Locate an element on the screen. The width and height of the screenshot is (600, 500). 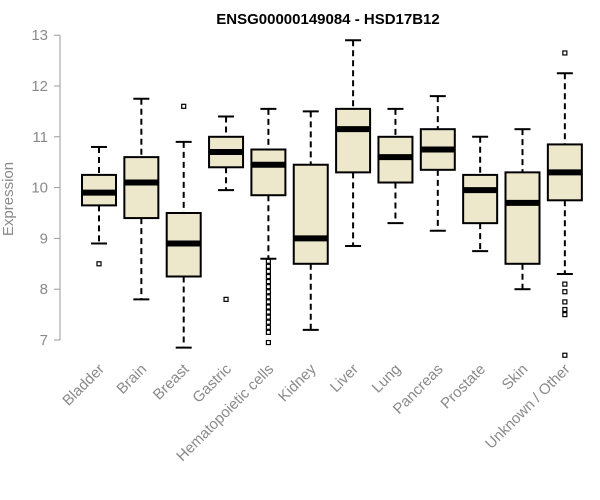
category-label-5: Kidney is located at coordinates (297, 382).